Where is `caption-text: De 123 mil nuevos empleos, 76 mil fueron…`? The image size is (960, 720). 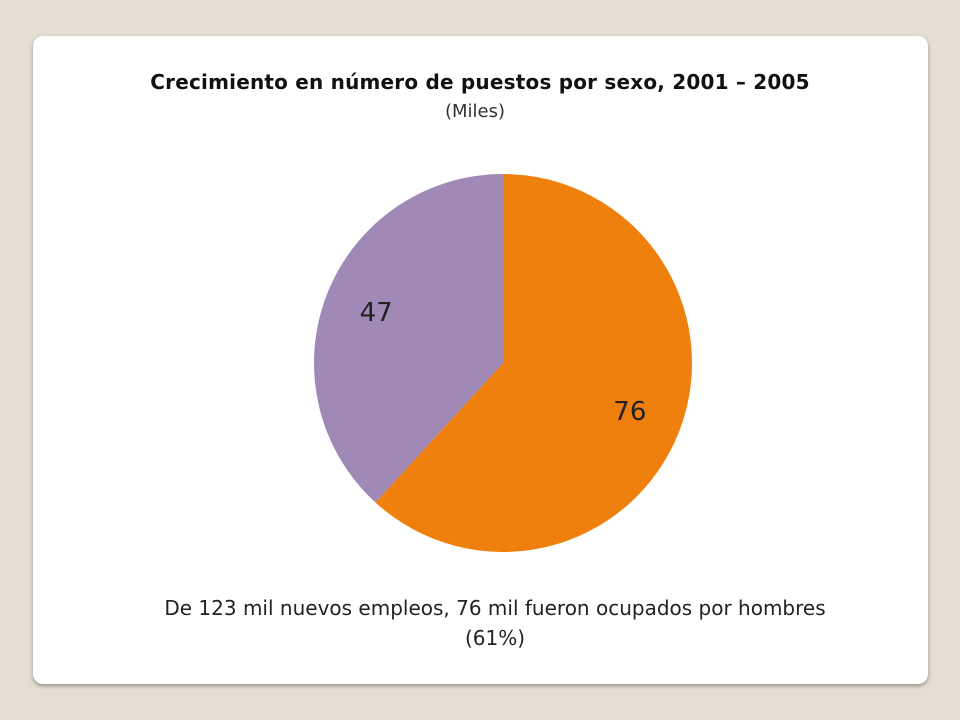
caption-text: De 123 mil nuevos empleos, 76 mil fueron… is located at coordinates (495, 623).